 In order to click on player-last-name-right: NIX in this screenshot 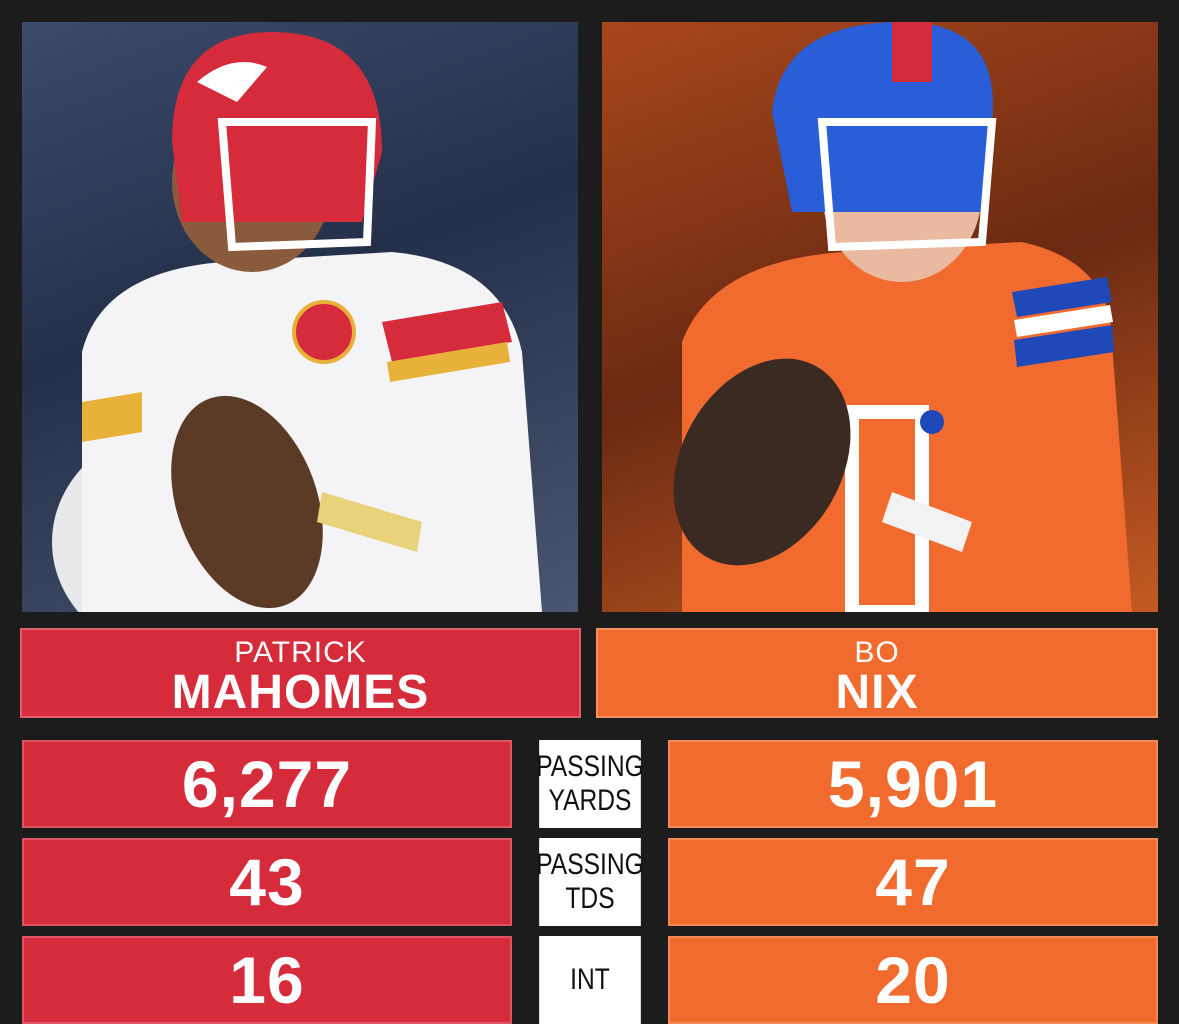, I will do `click(877, 692)`.